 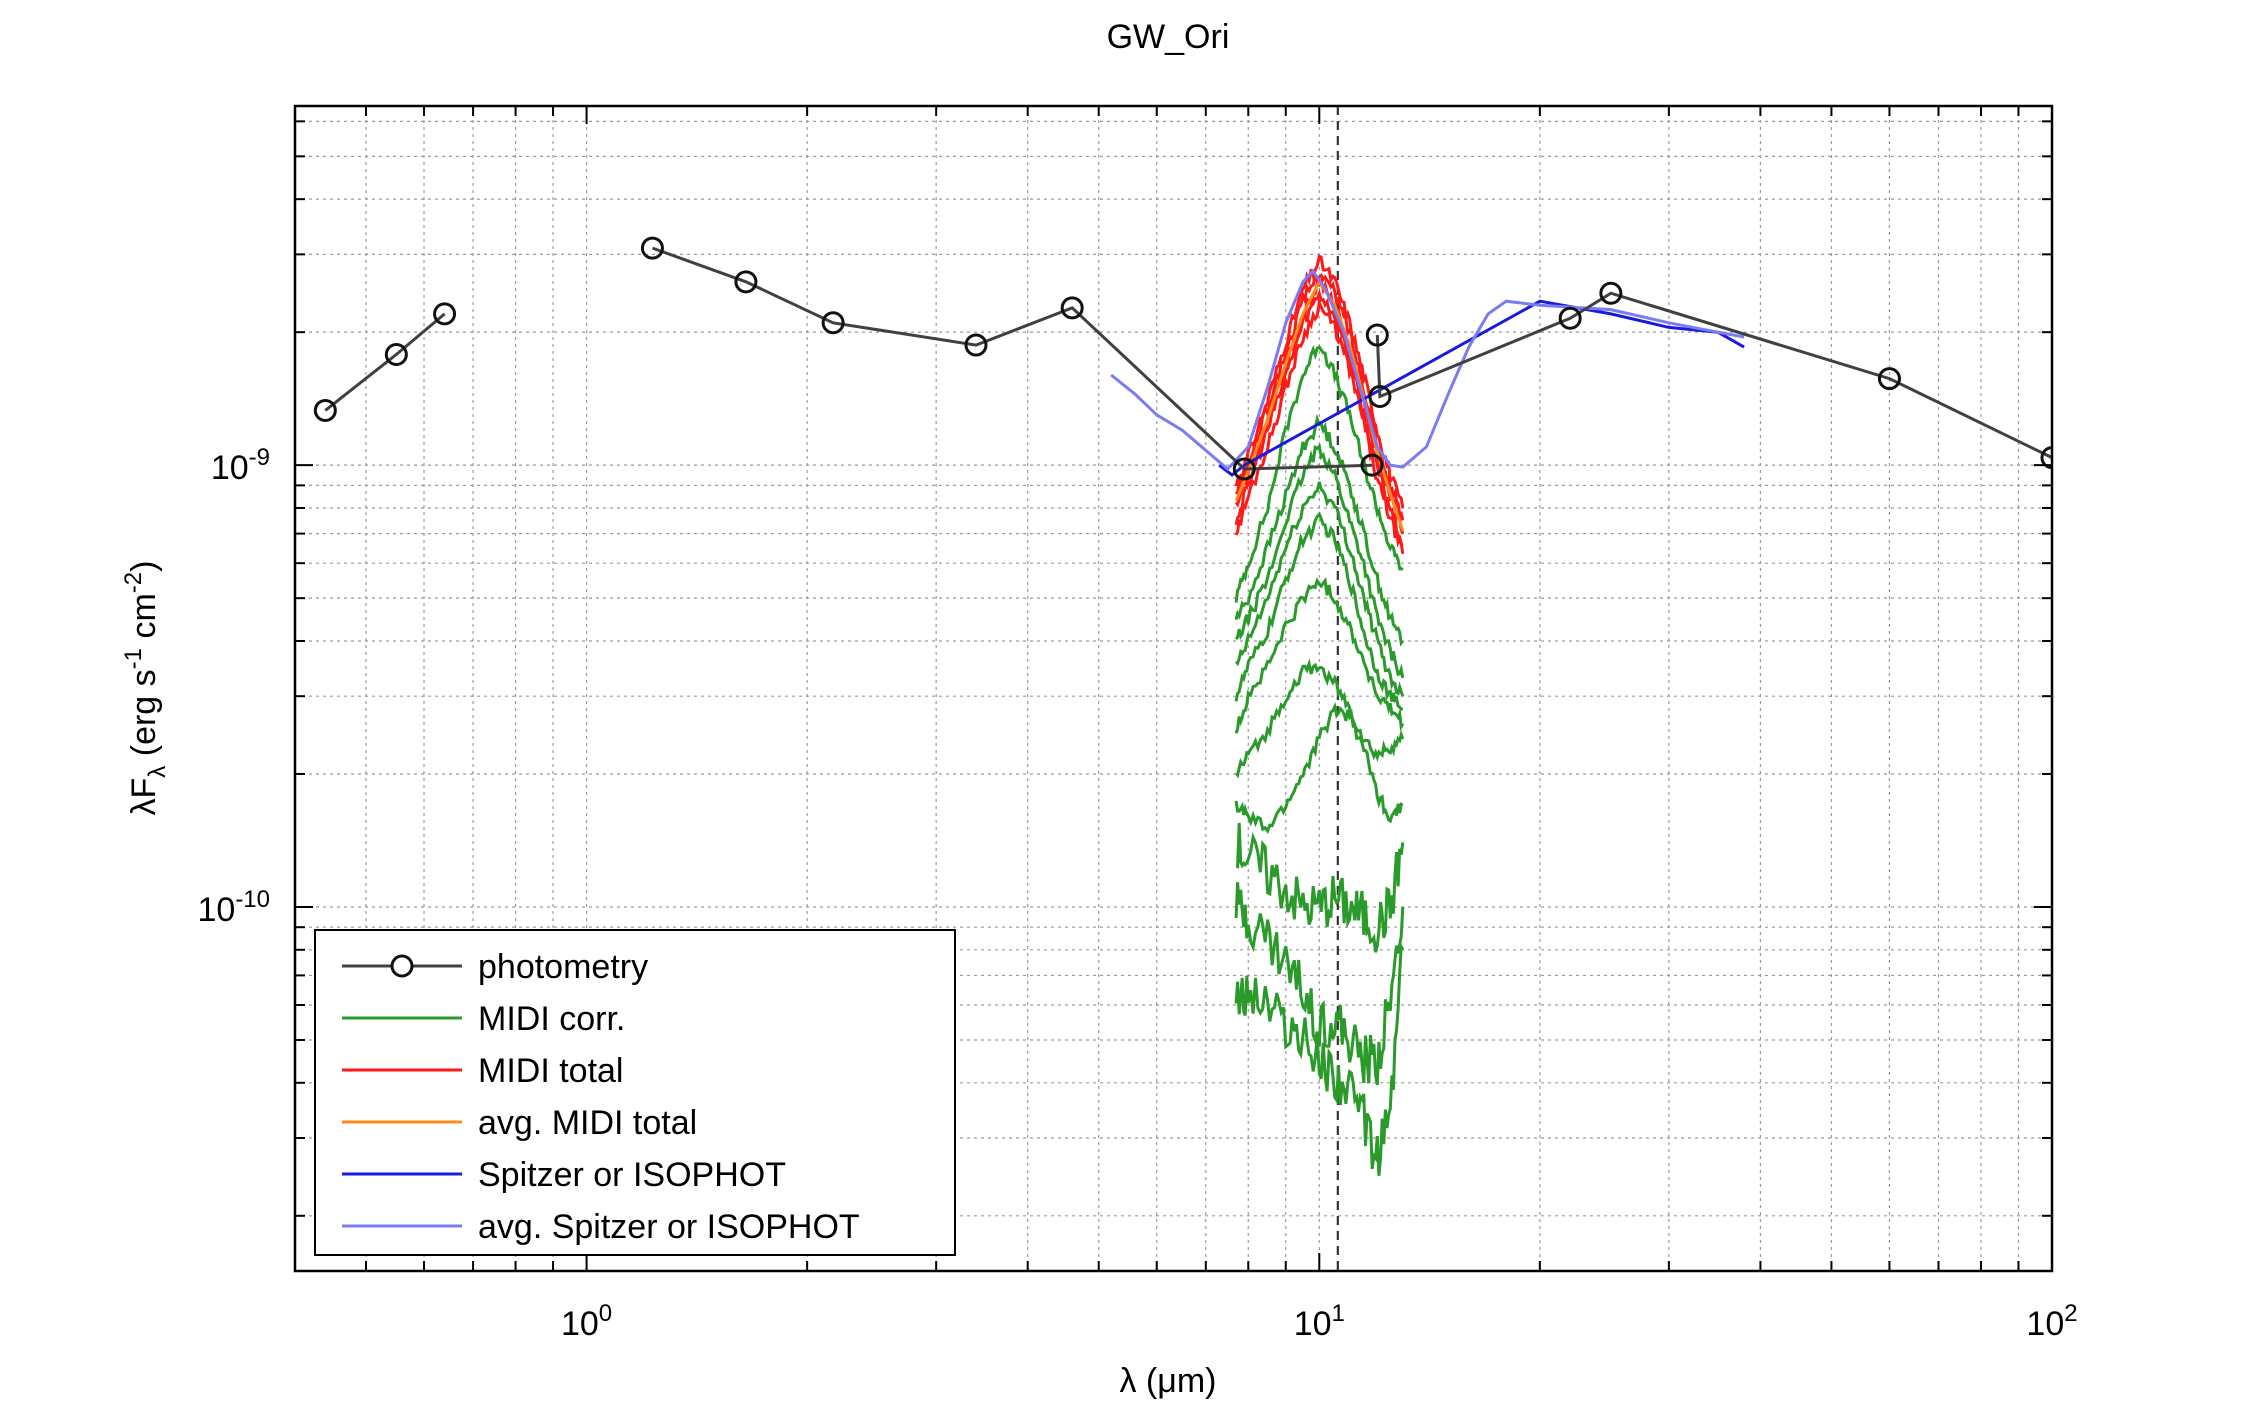 What do you see at coordinates (233, 907) in the screenshot?
I see `y-tick-label: 10-10` at bounding box center [233, 907].